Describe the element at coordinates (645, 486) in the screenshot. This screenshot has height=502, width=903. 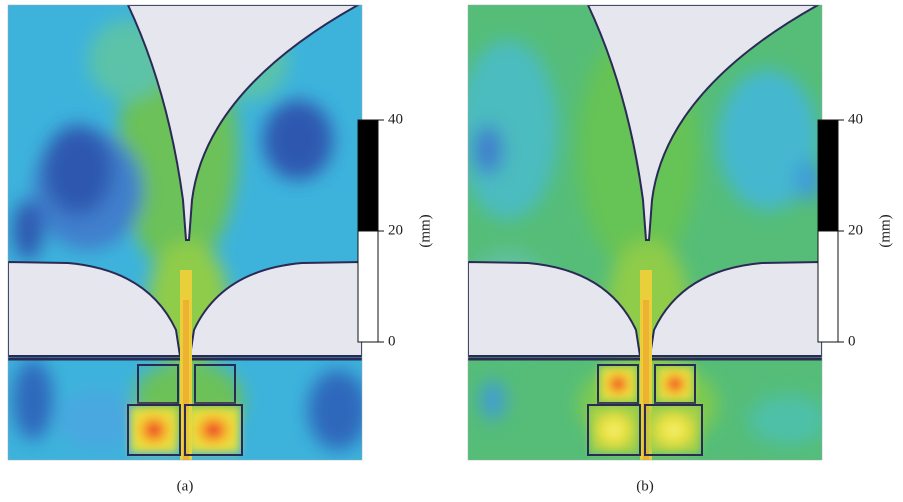
I see `panel-label: (b)` at that location.